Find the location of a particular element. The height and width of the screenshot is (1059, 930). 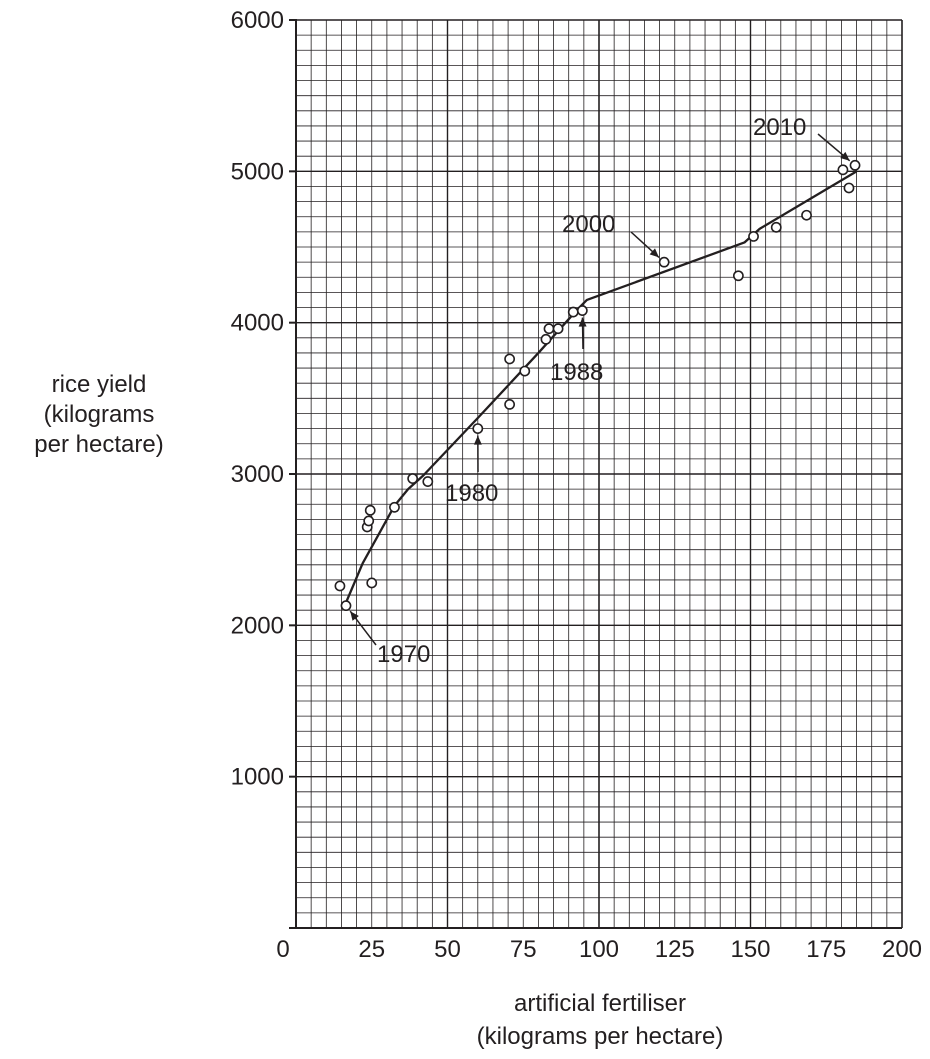

y-axis-label-line: (kilograms is located at coordinates (99, 414).